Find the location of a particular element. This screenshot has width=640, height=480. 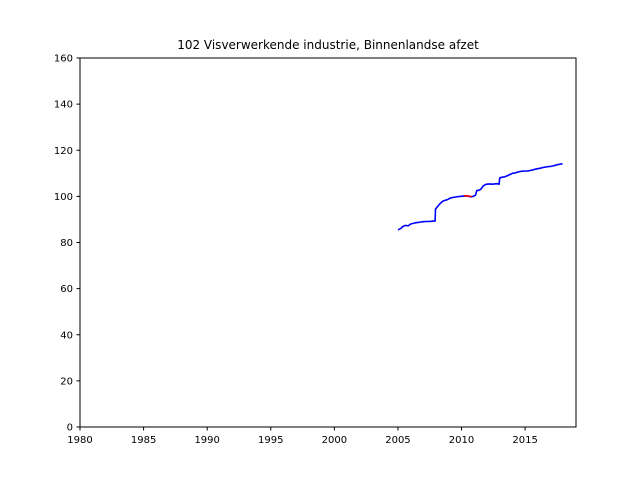

x-axis: 1980 1985 1990 1995 2000 2005 2010 2015 is located at coordinates (302, 436).